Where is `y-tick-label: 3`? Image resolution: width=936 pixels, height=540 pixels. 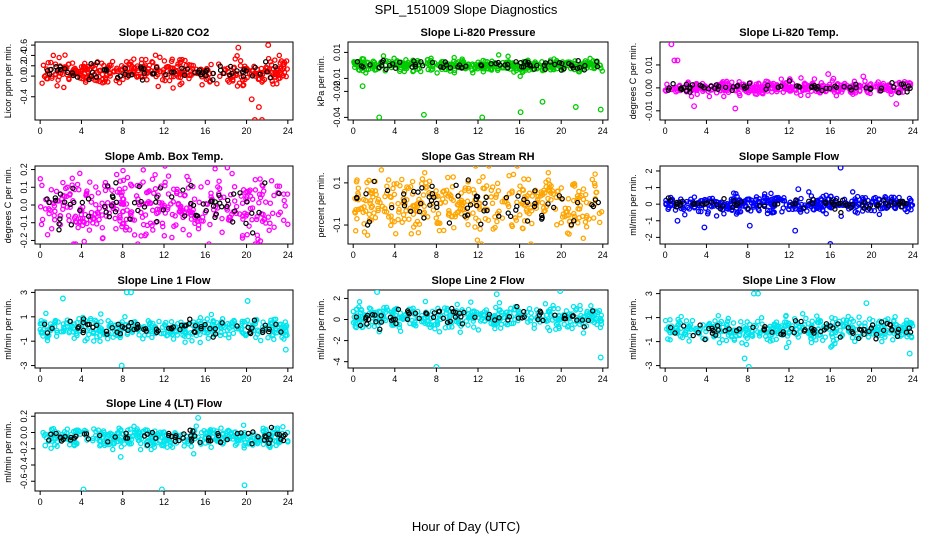
y-tick-label: 3 is located at coordinates (24, 292).